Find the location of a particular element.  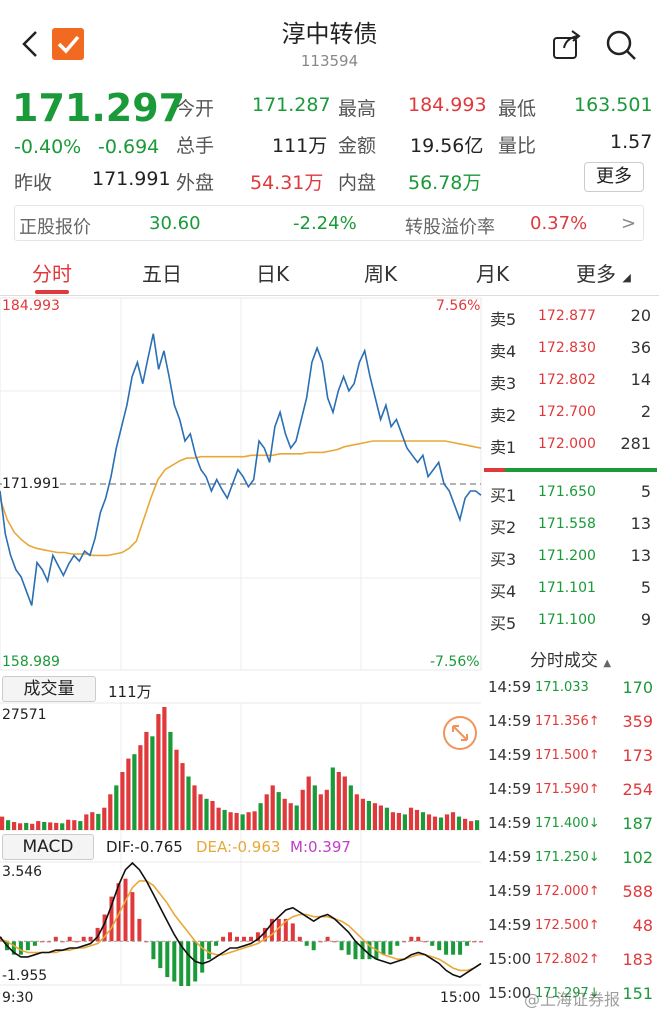

inner-label: 内盘 is located at coordinates (357, 183).